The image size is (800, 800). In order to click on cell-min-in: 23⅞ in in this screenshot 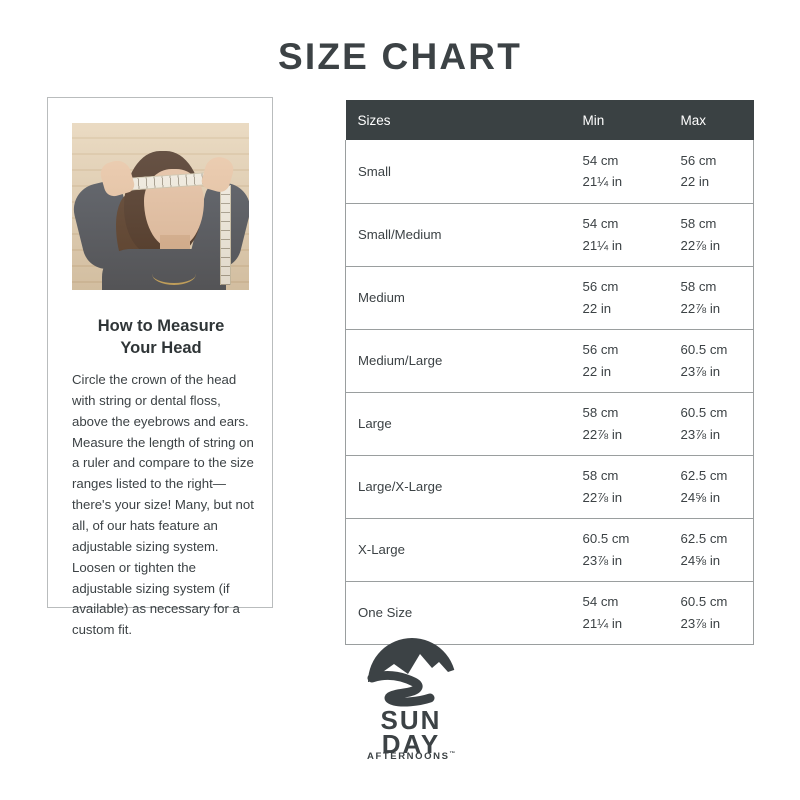, I will do `click(602, 560)`.